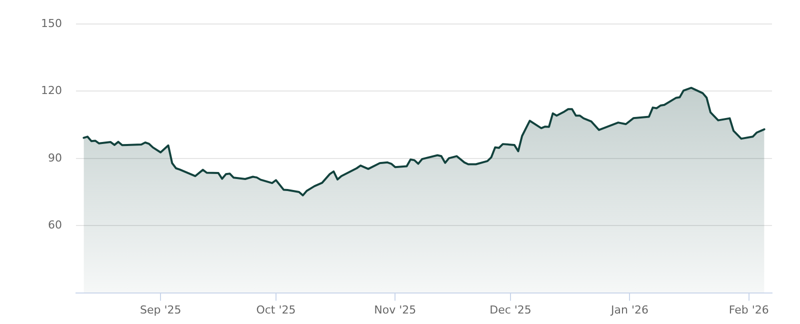  I want to click on x-tick-label: Oct '25, so click(276, 309).